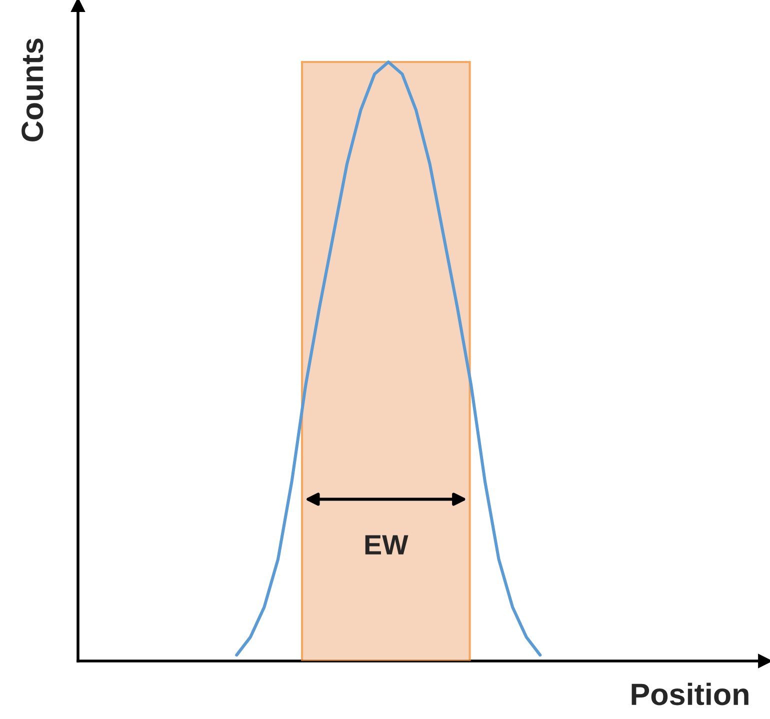  What do you see at coordinates (33, 90) in the screenshot?
I see `y-axis-title: Counts` at bounding box center [33, 90].